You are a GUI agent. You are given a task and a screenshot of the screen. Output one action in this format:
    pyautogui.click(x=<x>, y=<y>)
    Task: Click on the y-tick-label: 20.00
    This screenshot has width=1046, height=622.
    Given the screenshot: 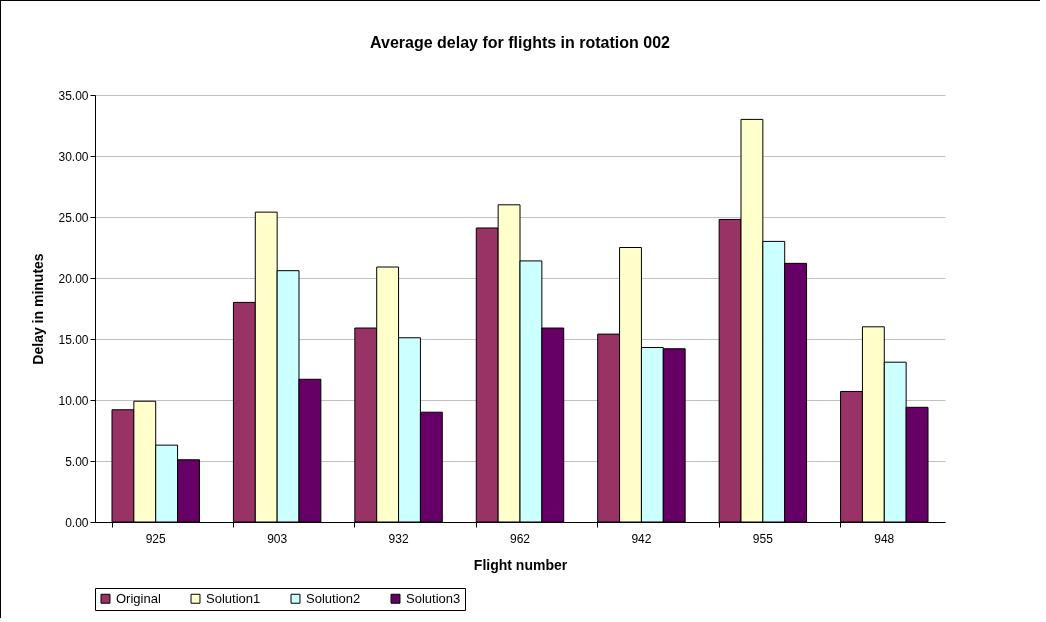 What is the action you would take?
    pyautogui.click(x=73, y=278)
    